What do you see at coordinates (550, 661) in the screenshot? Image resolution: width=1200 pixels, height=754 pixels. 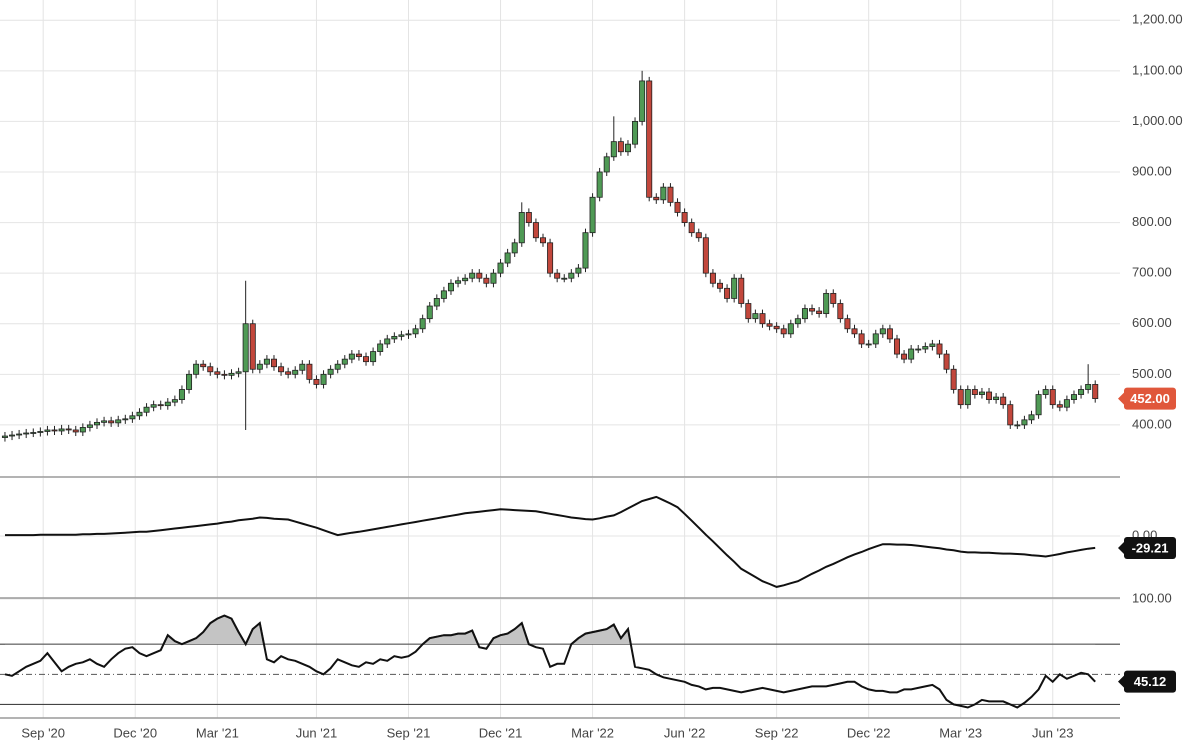 I see `indicator-line` at bounding box center [550, 661].